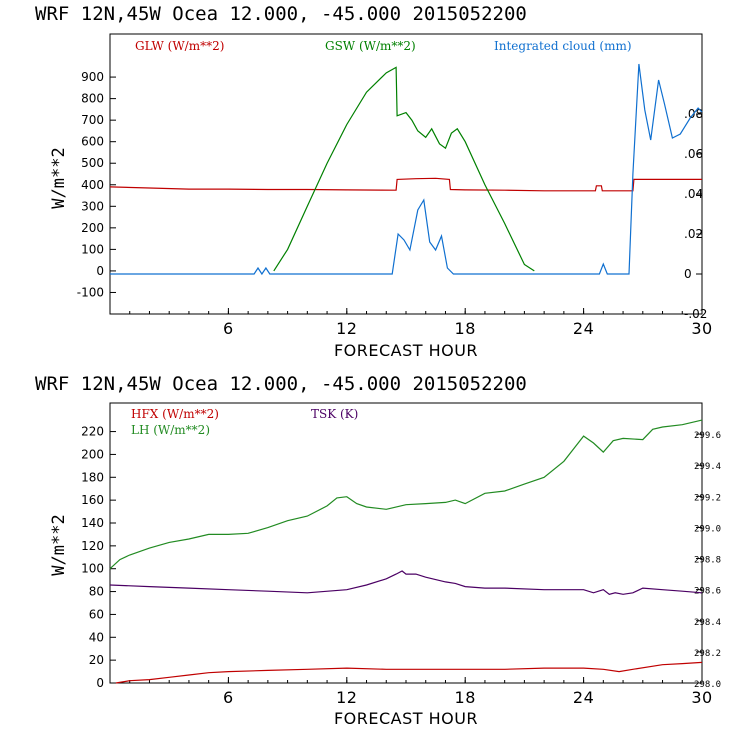 This screenshot has height=740, width=740. What do you see at coordinates (100, 683) in the screenshot?
I see `chart2-y-tick-label: 0` at bounding box center [100, 683].